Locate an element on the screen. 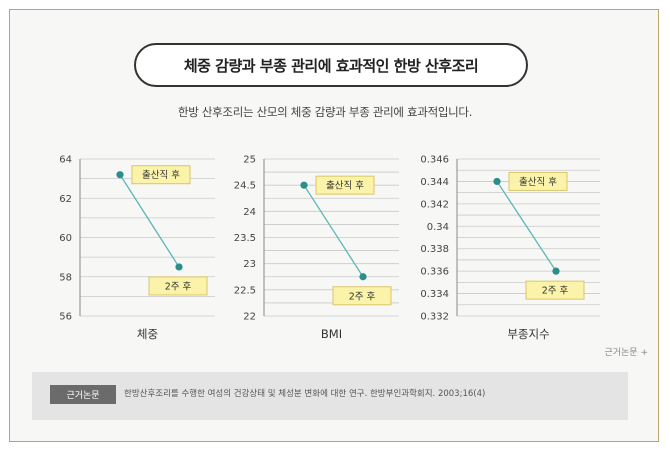 This screenshot has width=670, height=453. y-tick-label: 56 is located at coordinates (65, 317).